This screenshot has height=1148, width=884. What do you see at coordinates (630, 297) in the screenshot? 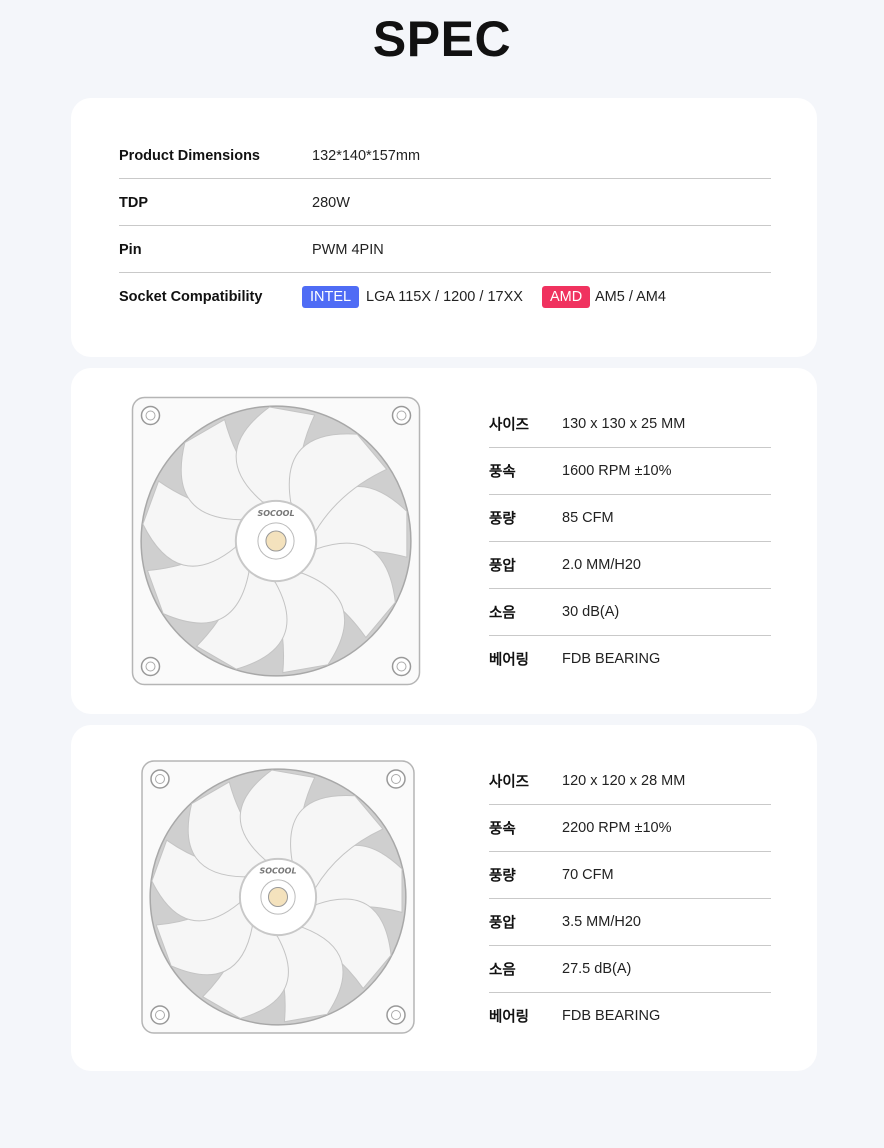
I see `spec-value: AM5 / AM4` at bounding box center [630, 297].